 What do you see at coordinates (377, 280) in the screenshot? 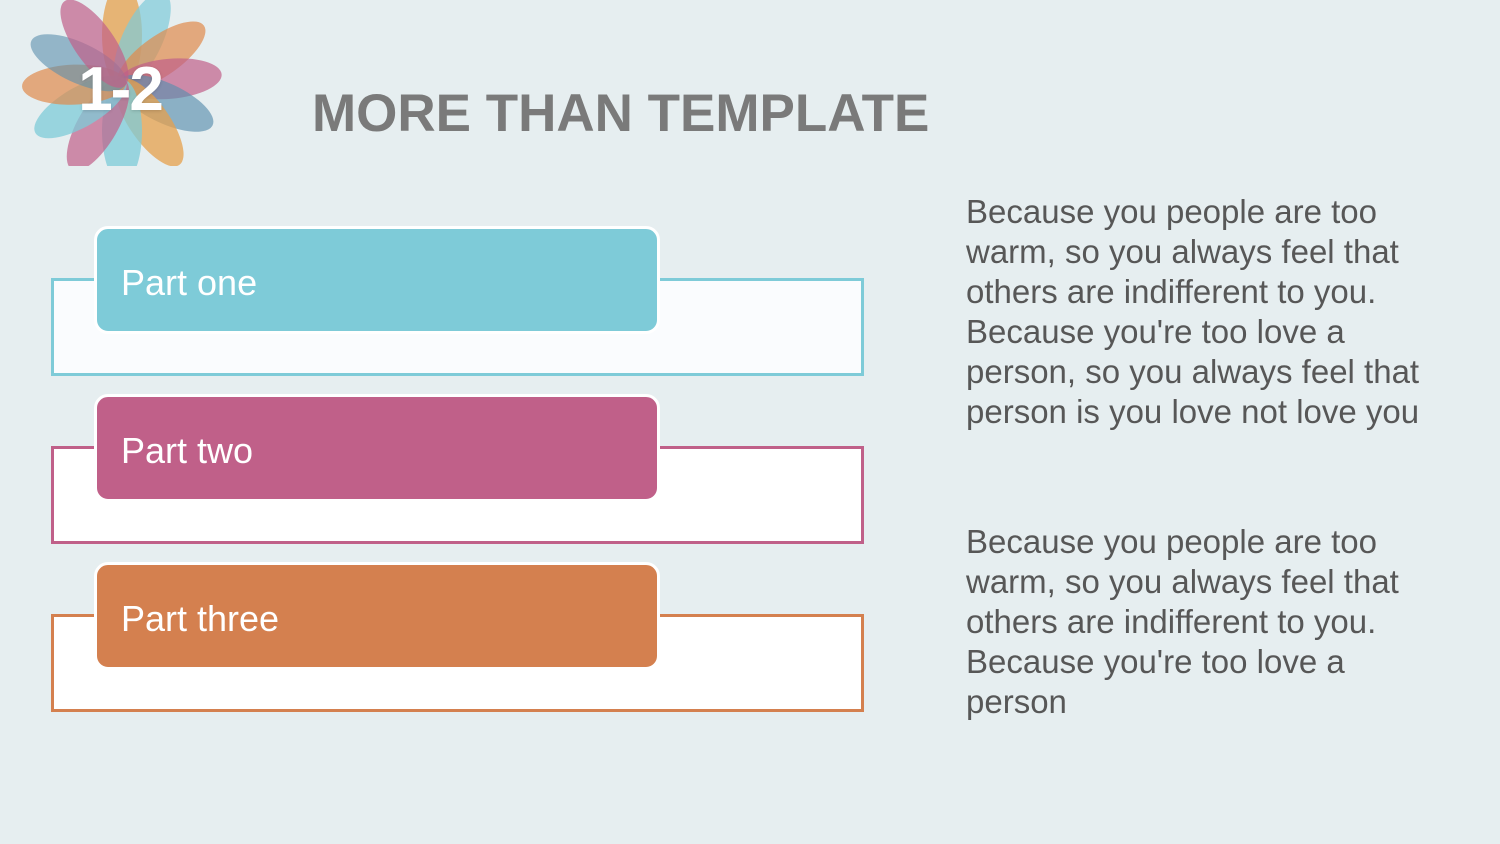
I see `part-one-tab: Part one` at bounding box center [377, 280].